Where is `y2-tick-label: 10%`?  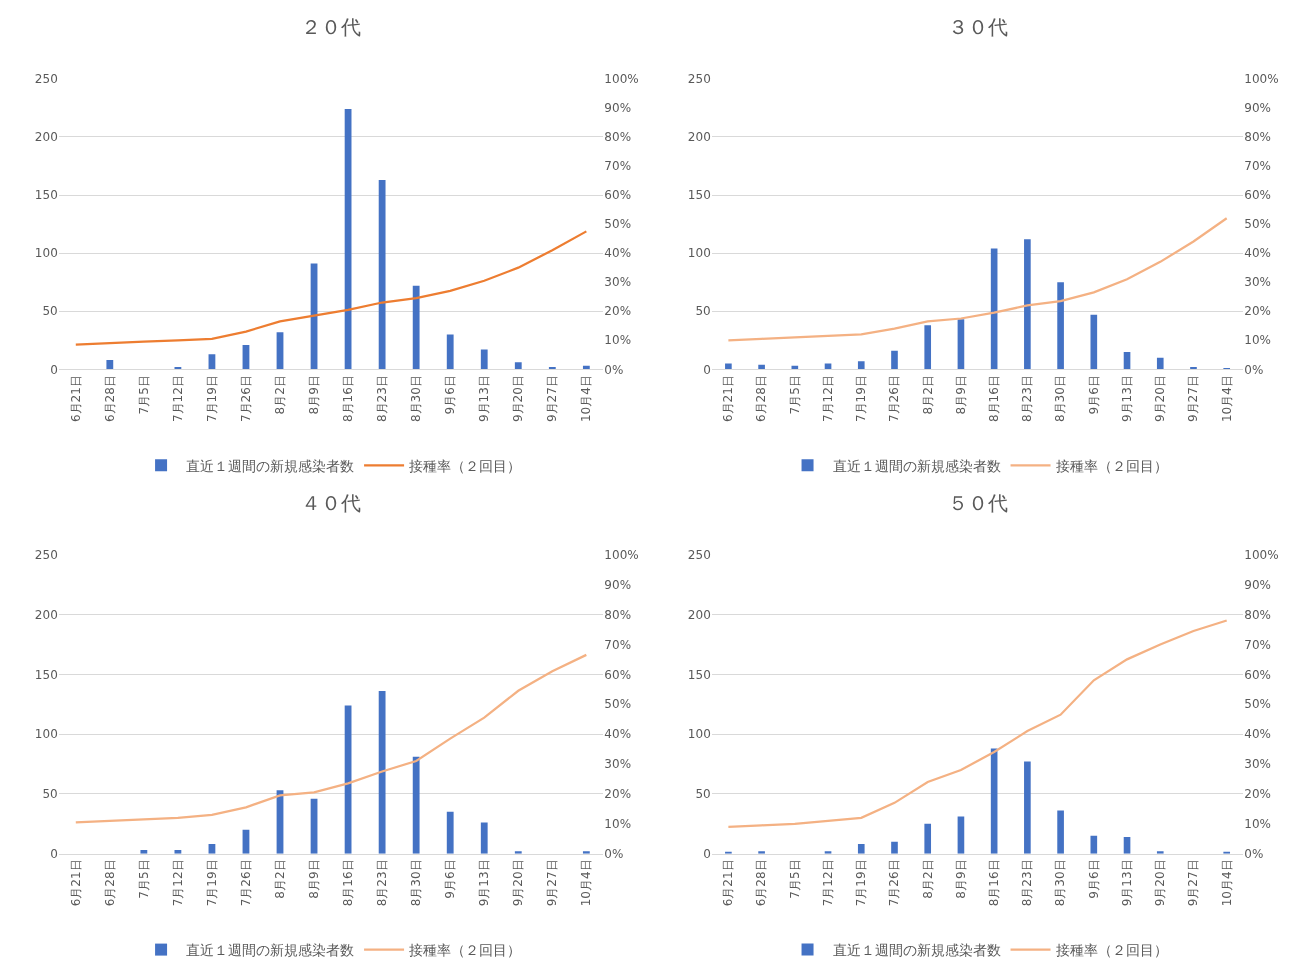 y2-tick-label: 10% is located at coordinates (618, 823).